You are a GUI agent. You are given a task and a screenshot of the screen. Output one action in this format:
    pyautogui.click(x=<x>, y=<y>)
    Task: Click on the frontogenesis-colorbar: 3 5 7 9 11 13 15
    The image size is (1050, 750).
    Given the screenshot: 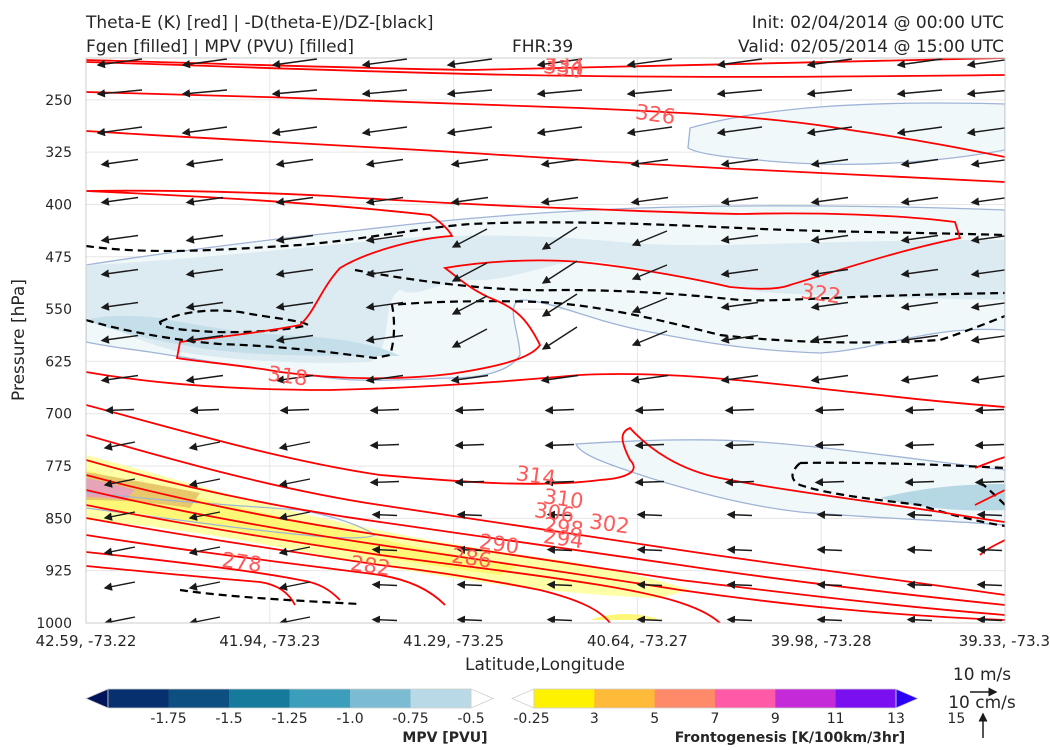 What is the action you would take?
    pyautogui.click(x=737, y=707)
    